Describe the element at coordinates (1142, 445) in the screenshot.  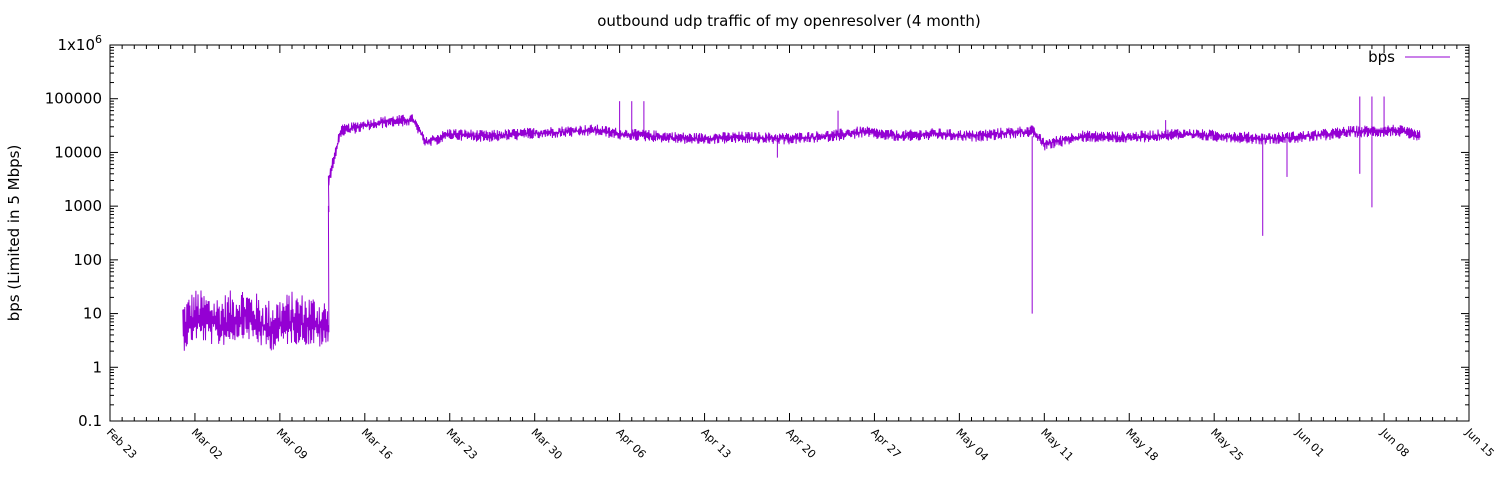
I see `x-tick-label: May 18` at that location.